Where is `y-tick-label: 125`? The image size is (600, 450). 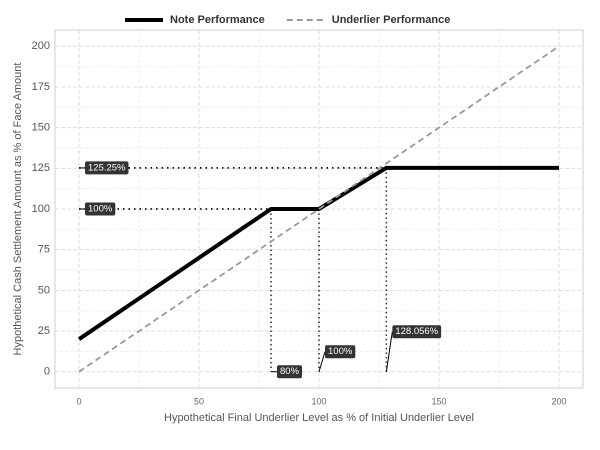 y-tick-label: 125 is located at coordinates (41, 168).